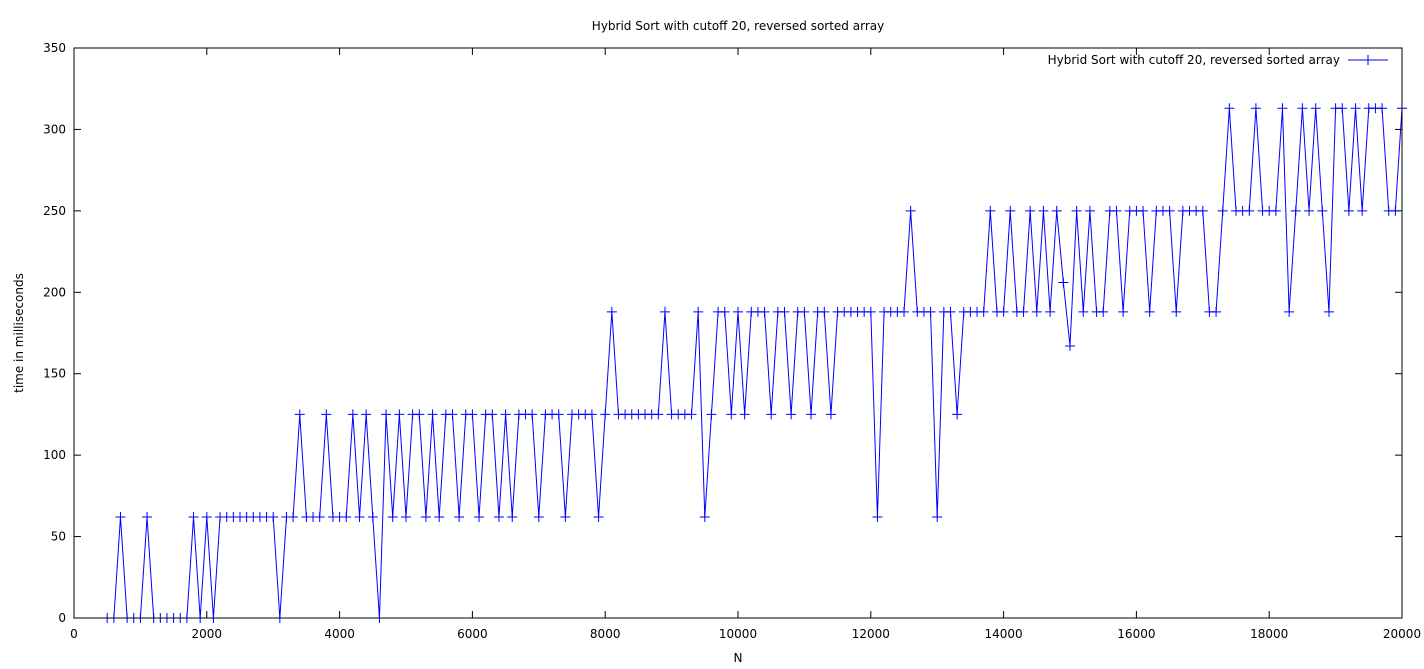 Image resolution: width=1424 pixels, height=669 pixels. Describe the element at coordinates (54, 48) in the screenshot. I see `y-tick-label: 350` at that location.